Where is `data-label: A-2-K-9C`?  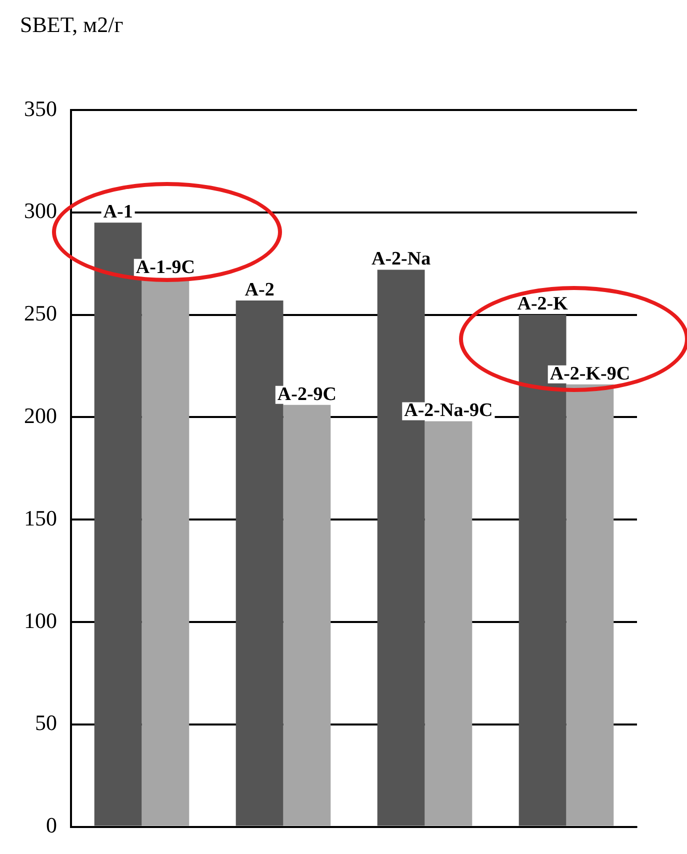
data-label: A-2-K-9C is located at coordinates (590, 373).